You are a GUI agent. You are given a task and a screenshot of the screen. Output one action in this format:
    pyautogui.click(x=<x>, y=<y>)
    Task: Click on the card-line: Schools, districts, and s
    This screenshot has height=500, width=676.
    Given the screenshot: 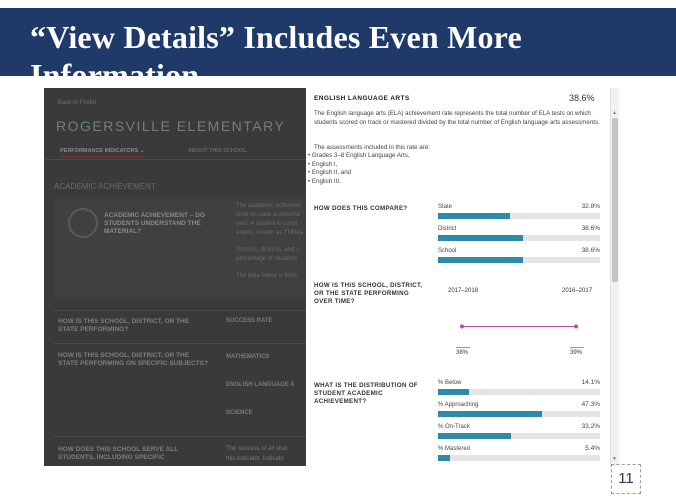 What is the action you would take?
    pyautogui.click(x=268, y=250)
    